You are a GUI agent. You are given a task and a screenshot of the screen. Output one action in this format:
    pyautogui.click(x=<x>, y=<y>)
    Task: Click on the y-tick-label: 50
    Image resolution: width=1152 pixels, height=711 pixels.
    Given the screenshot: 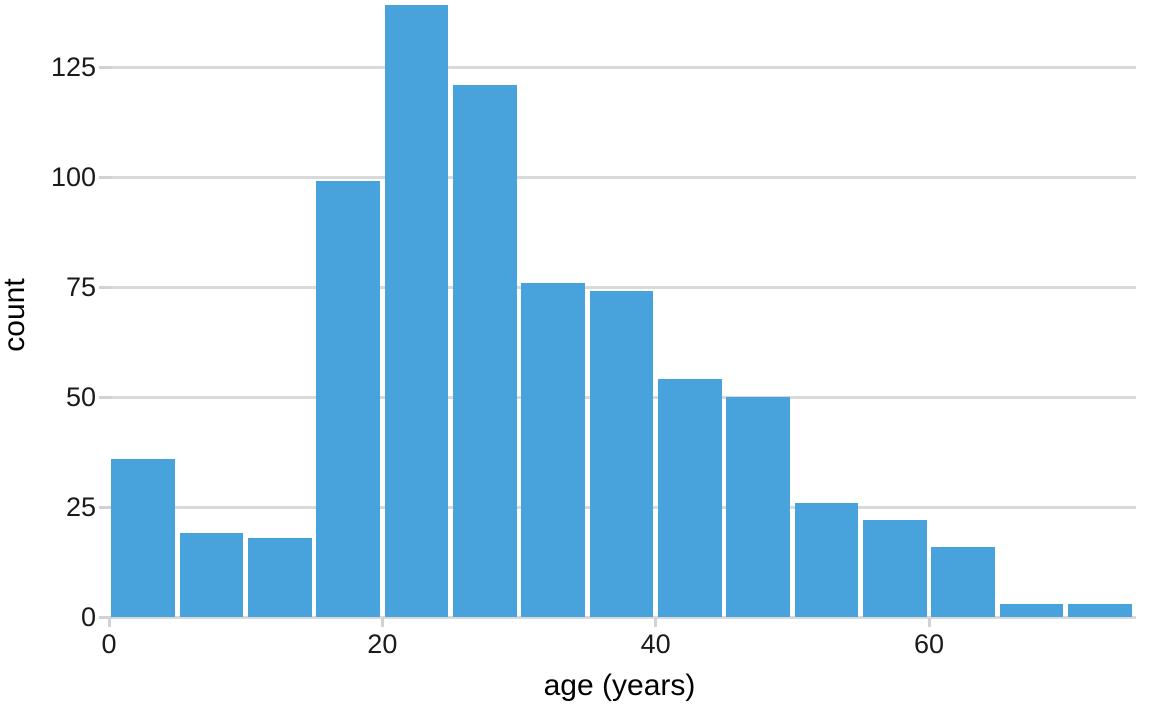 What is the action you would take?
    pyautogui.click(x=80, y=396)
    